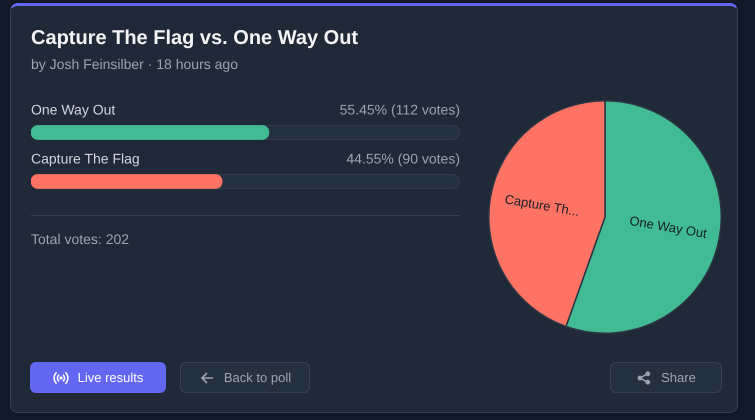 The height and width of the screenshot is (420, 755). I want to click on text: Total votes: 202, so click(80, 239).